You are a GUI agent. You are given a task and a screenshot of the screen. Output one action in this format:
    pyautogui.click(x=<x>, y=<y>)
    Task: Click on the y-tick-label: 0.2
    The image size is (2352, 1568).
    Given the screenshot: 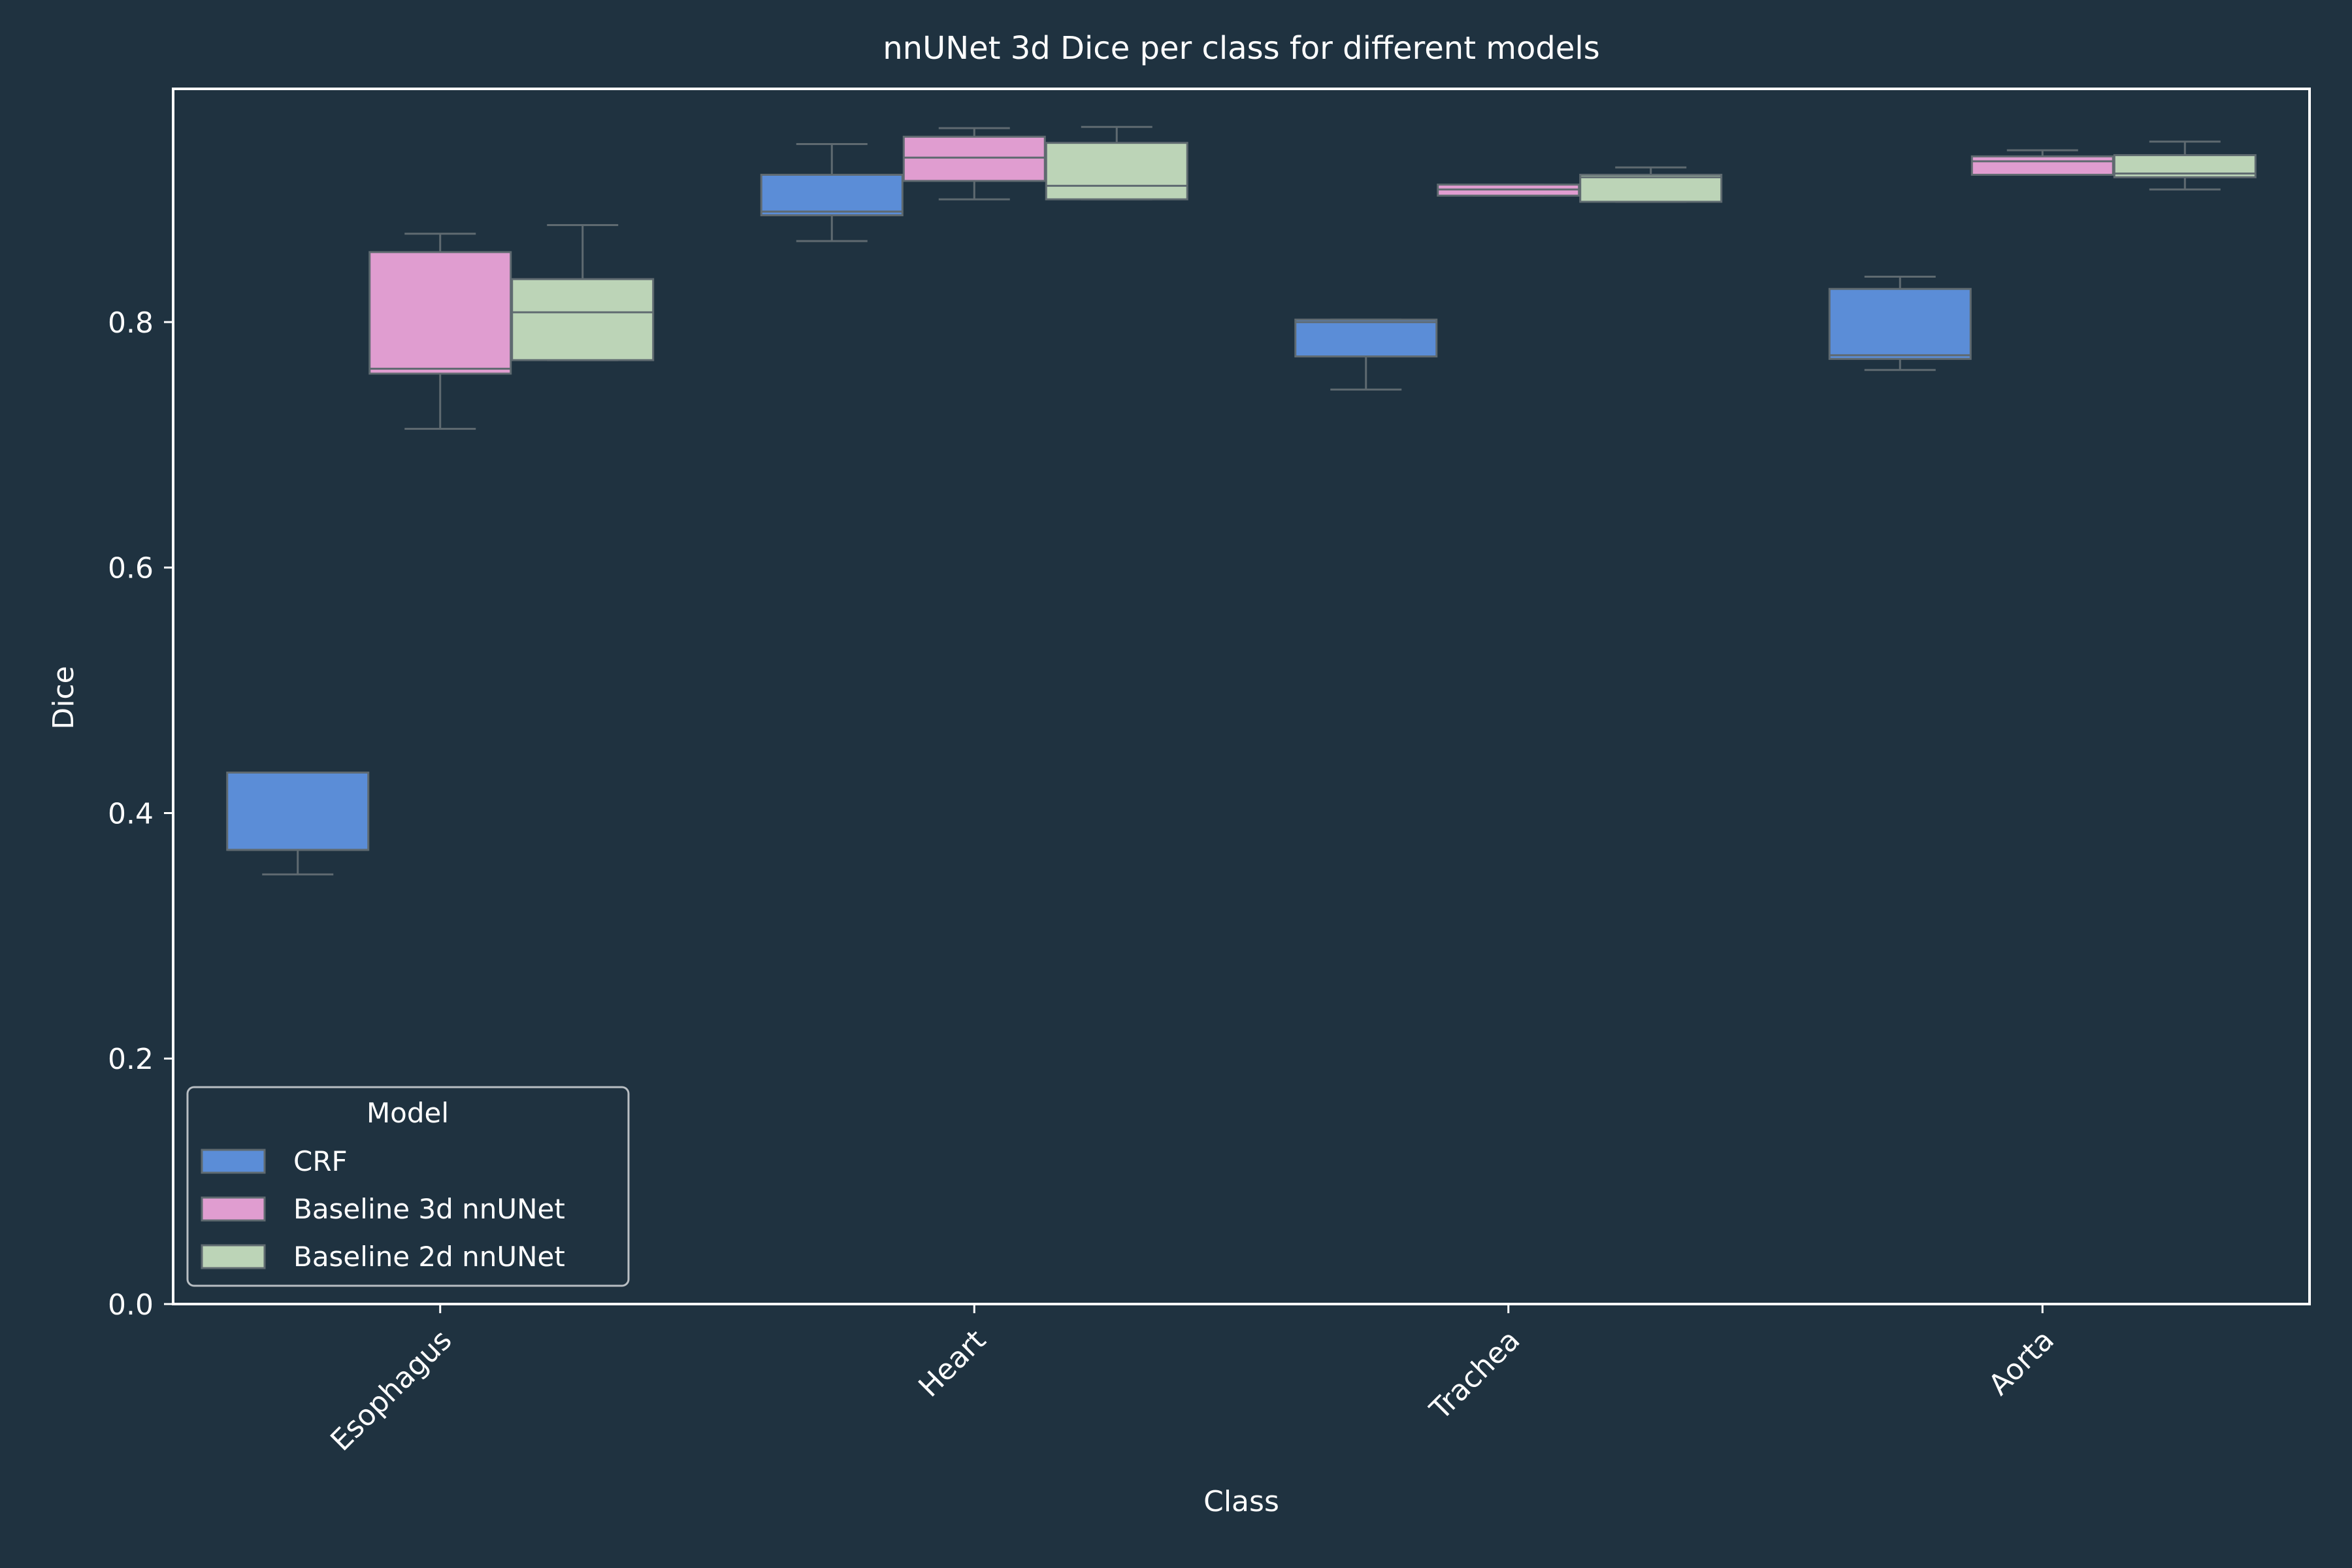 What is the action you would take?
    pyautogui.click(x=131, y=1059)
    